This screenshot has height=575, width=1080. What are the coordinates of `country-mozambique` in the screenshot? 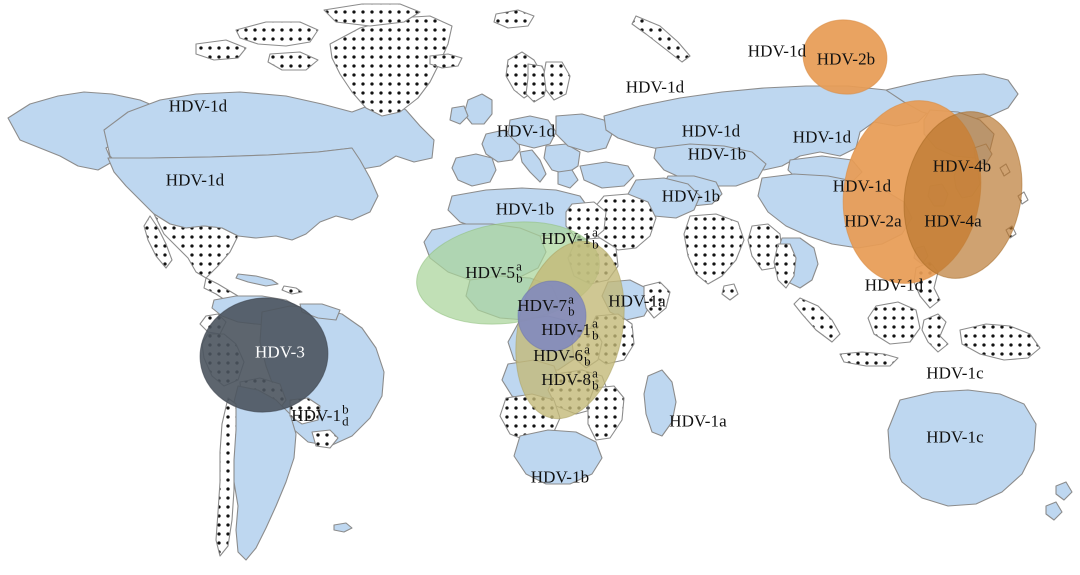 It's located at (606, 413).